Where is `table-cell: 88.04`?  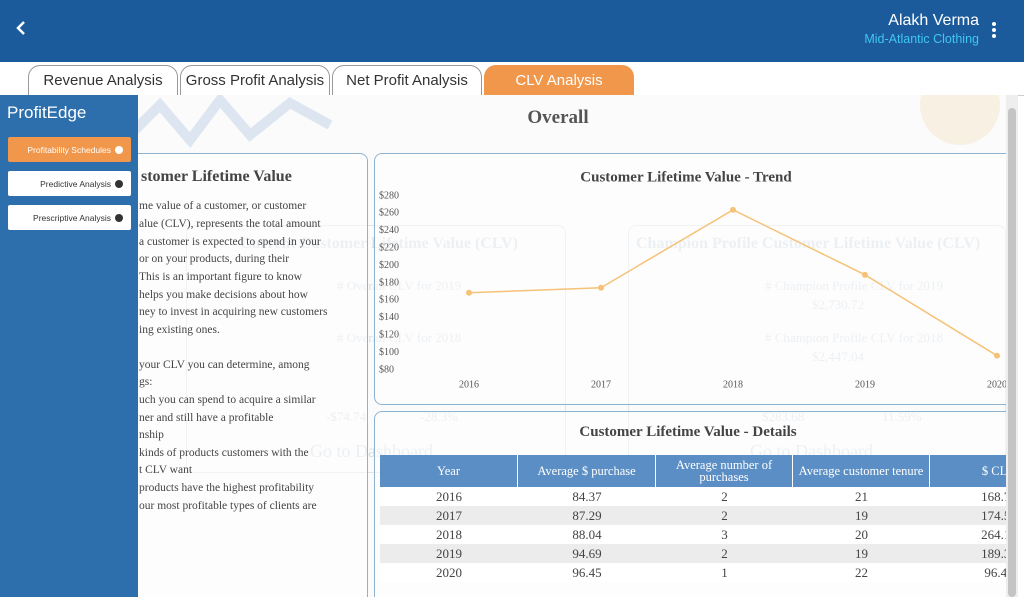
table-cell: 88.04 is located at coordinates (587, 534).